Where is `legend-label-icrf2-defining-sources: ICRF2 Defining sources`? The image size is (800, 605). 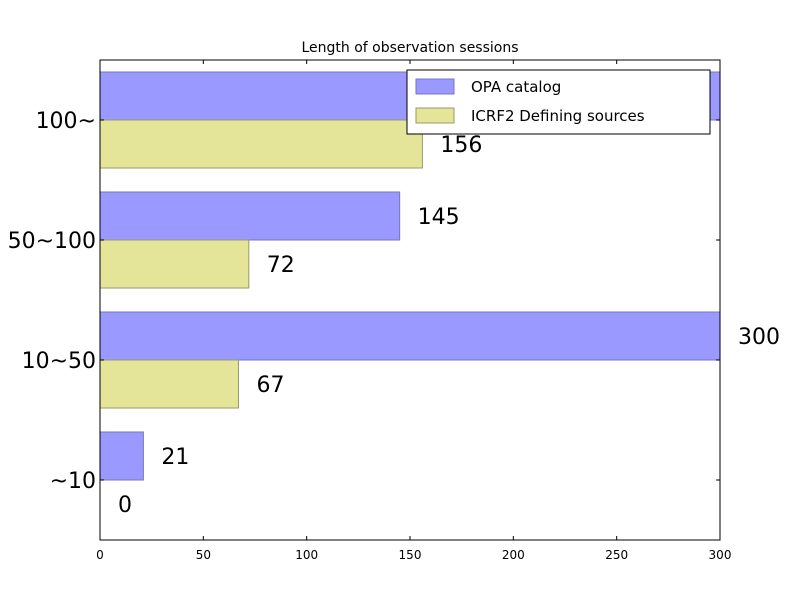 legend-label-icrf2-defining-sources: ICRF2 Defining sources is located at coordinates (558, 116).